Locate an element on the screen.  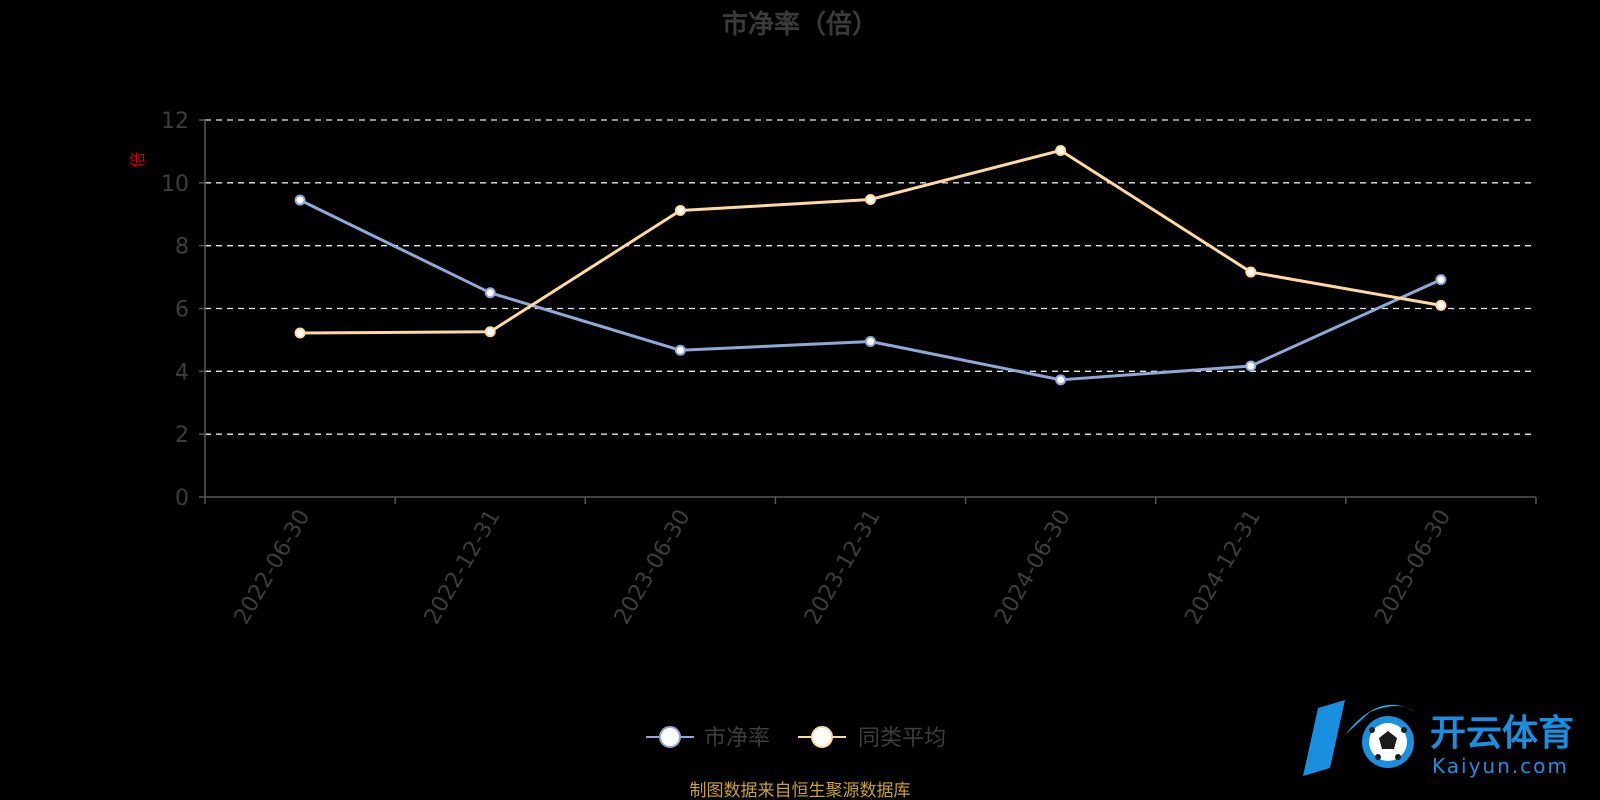
y-tick-label: 6 is located at coordinates (182, 310).